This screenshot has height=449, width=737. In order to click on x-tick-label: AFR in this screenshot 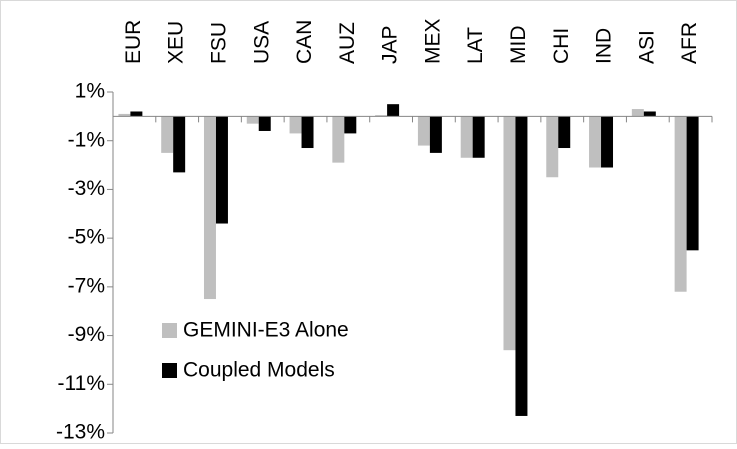, I will do `click(689, 43)`.